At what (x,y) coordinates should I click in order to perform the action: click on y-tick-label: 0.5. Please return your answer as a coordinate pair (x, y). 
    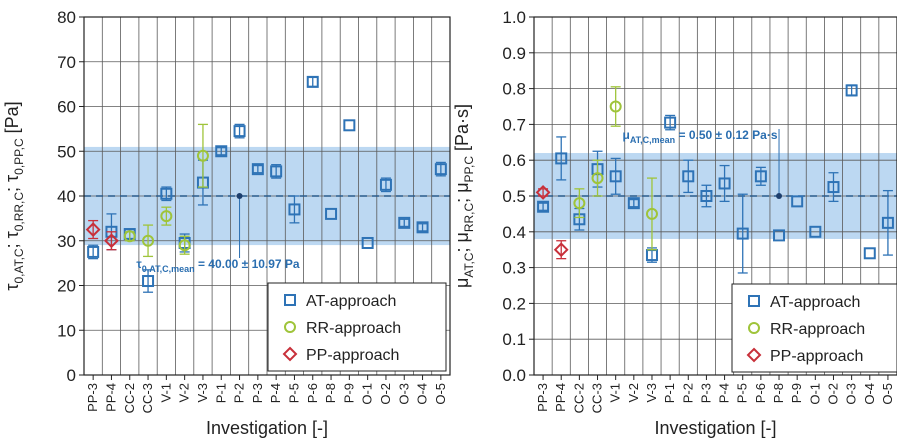
    Looking at the image, I should click on (514, 196).